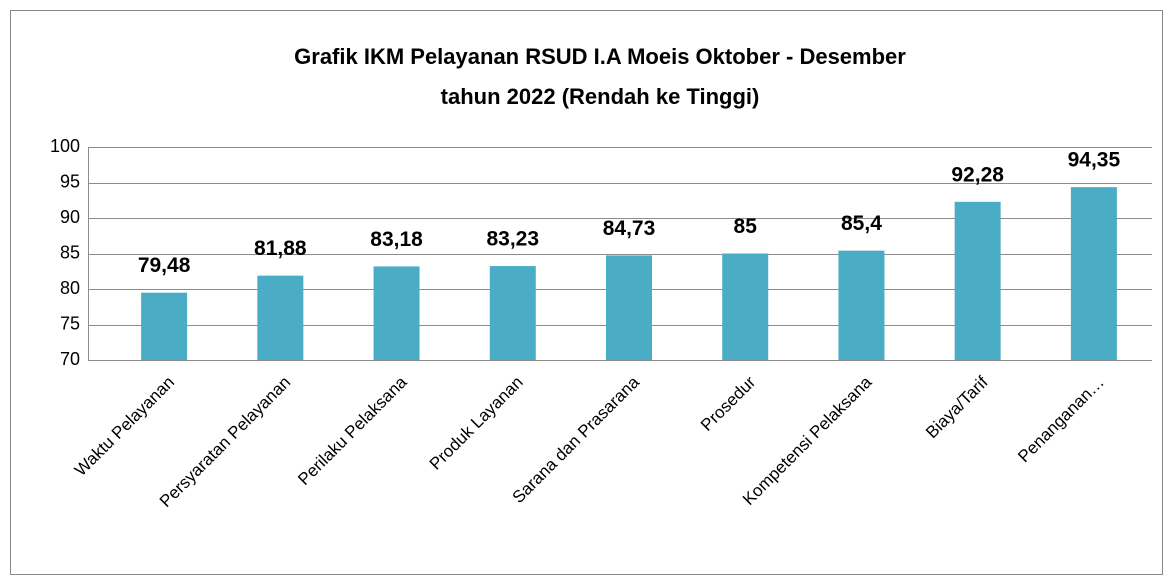  I want to click on y-tick-label: 100, so click(65, 146).